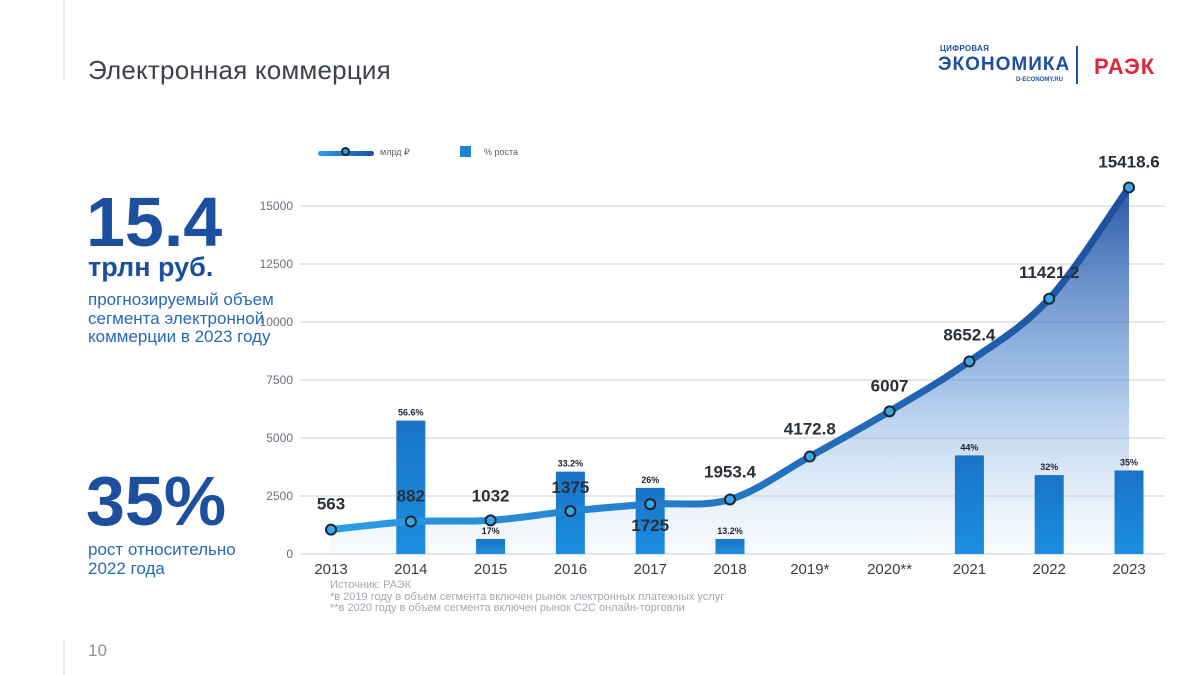  I want to click on bar-value-label: 56.6%, so click(411, 413).